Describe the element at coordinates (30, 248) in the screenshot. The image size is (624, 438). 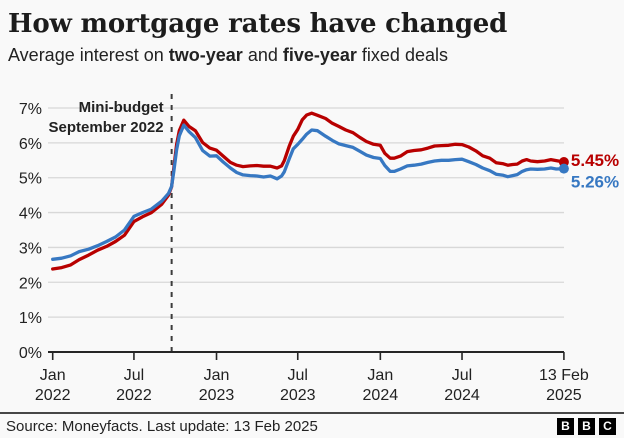
I see `y-tick-label: 3%` at that location.